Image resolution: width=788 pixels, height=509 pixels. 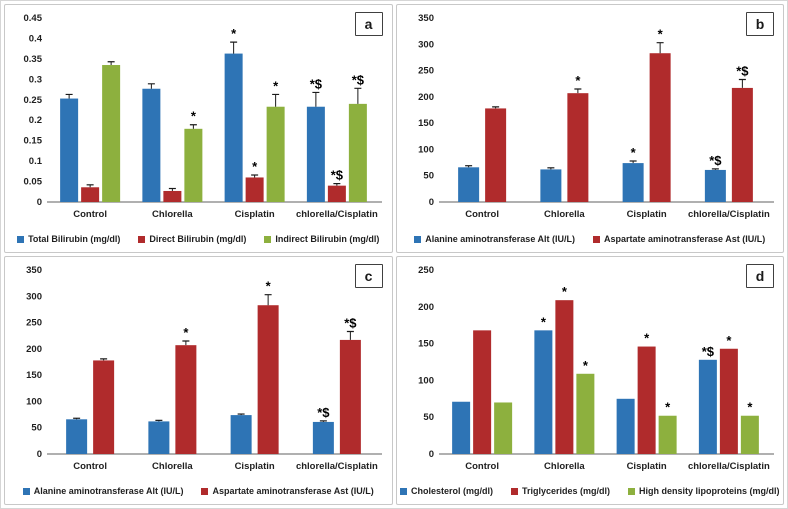 I want to click on y-tick-label: 0.2, so click(x=35, y=120).